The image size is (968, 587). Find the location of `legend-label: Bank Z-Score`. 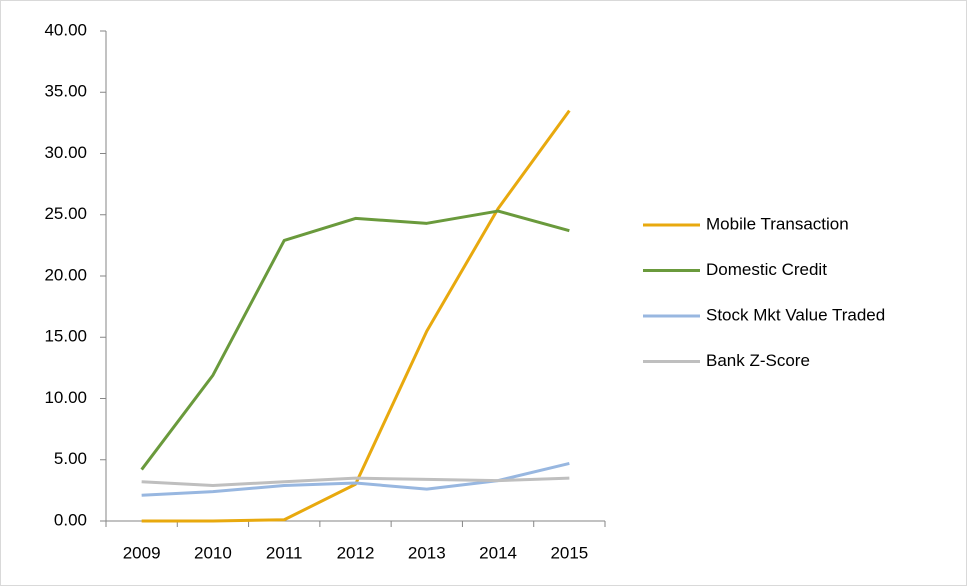

legend-label: Bank Z-Score is located at coordinates (758, 360).